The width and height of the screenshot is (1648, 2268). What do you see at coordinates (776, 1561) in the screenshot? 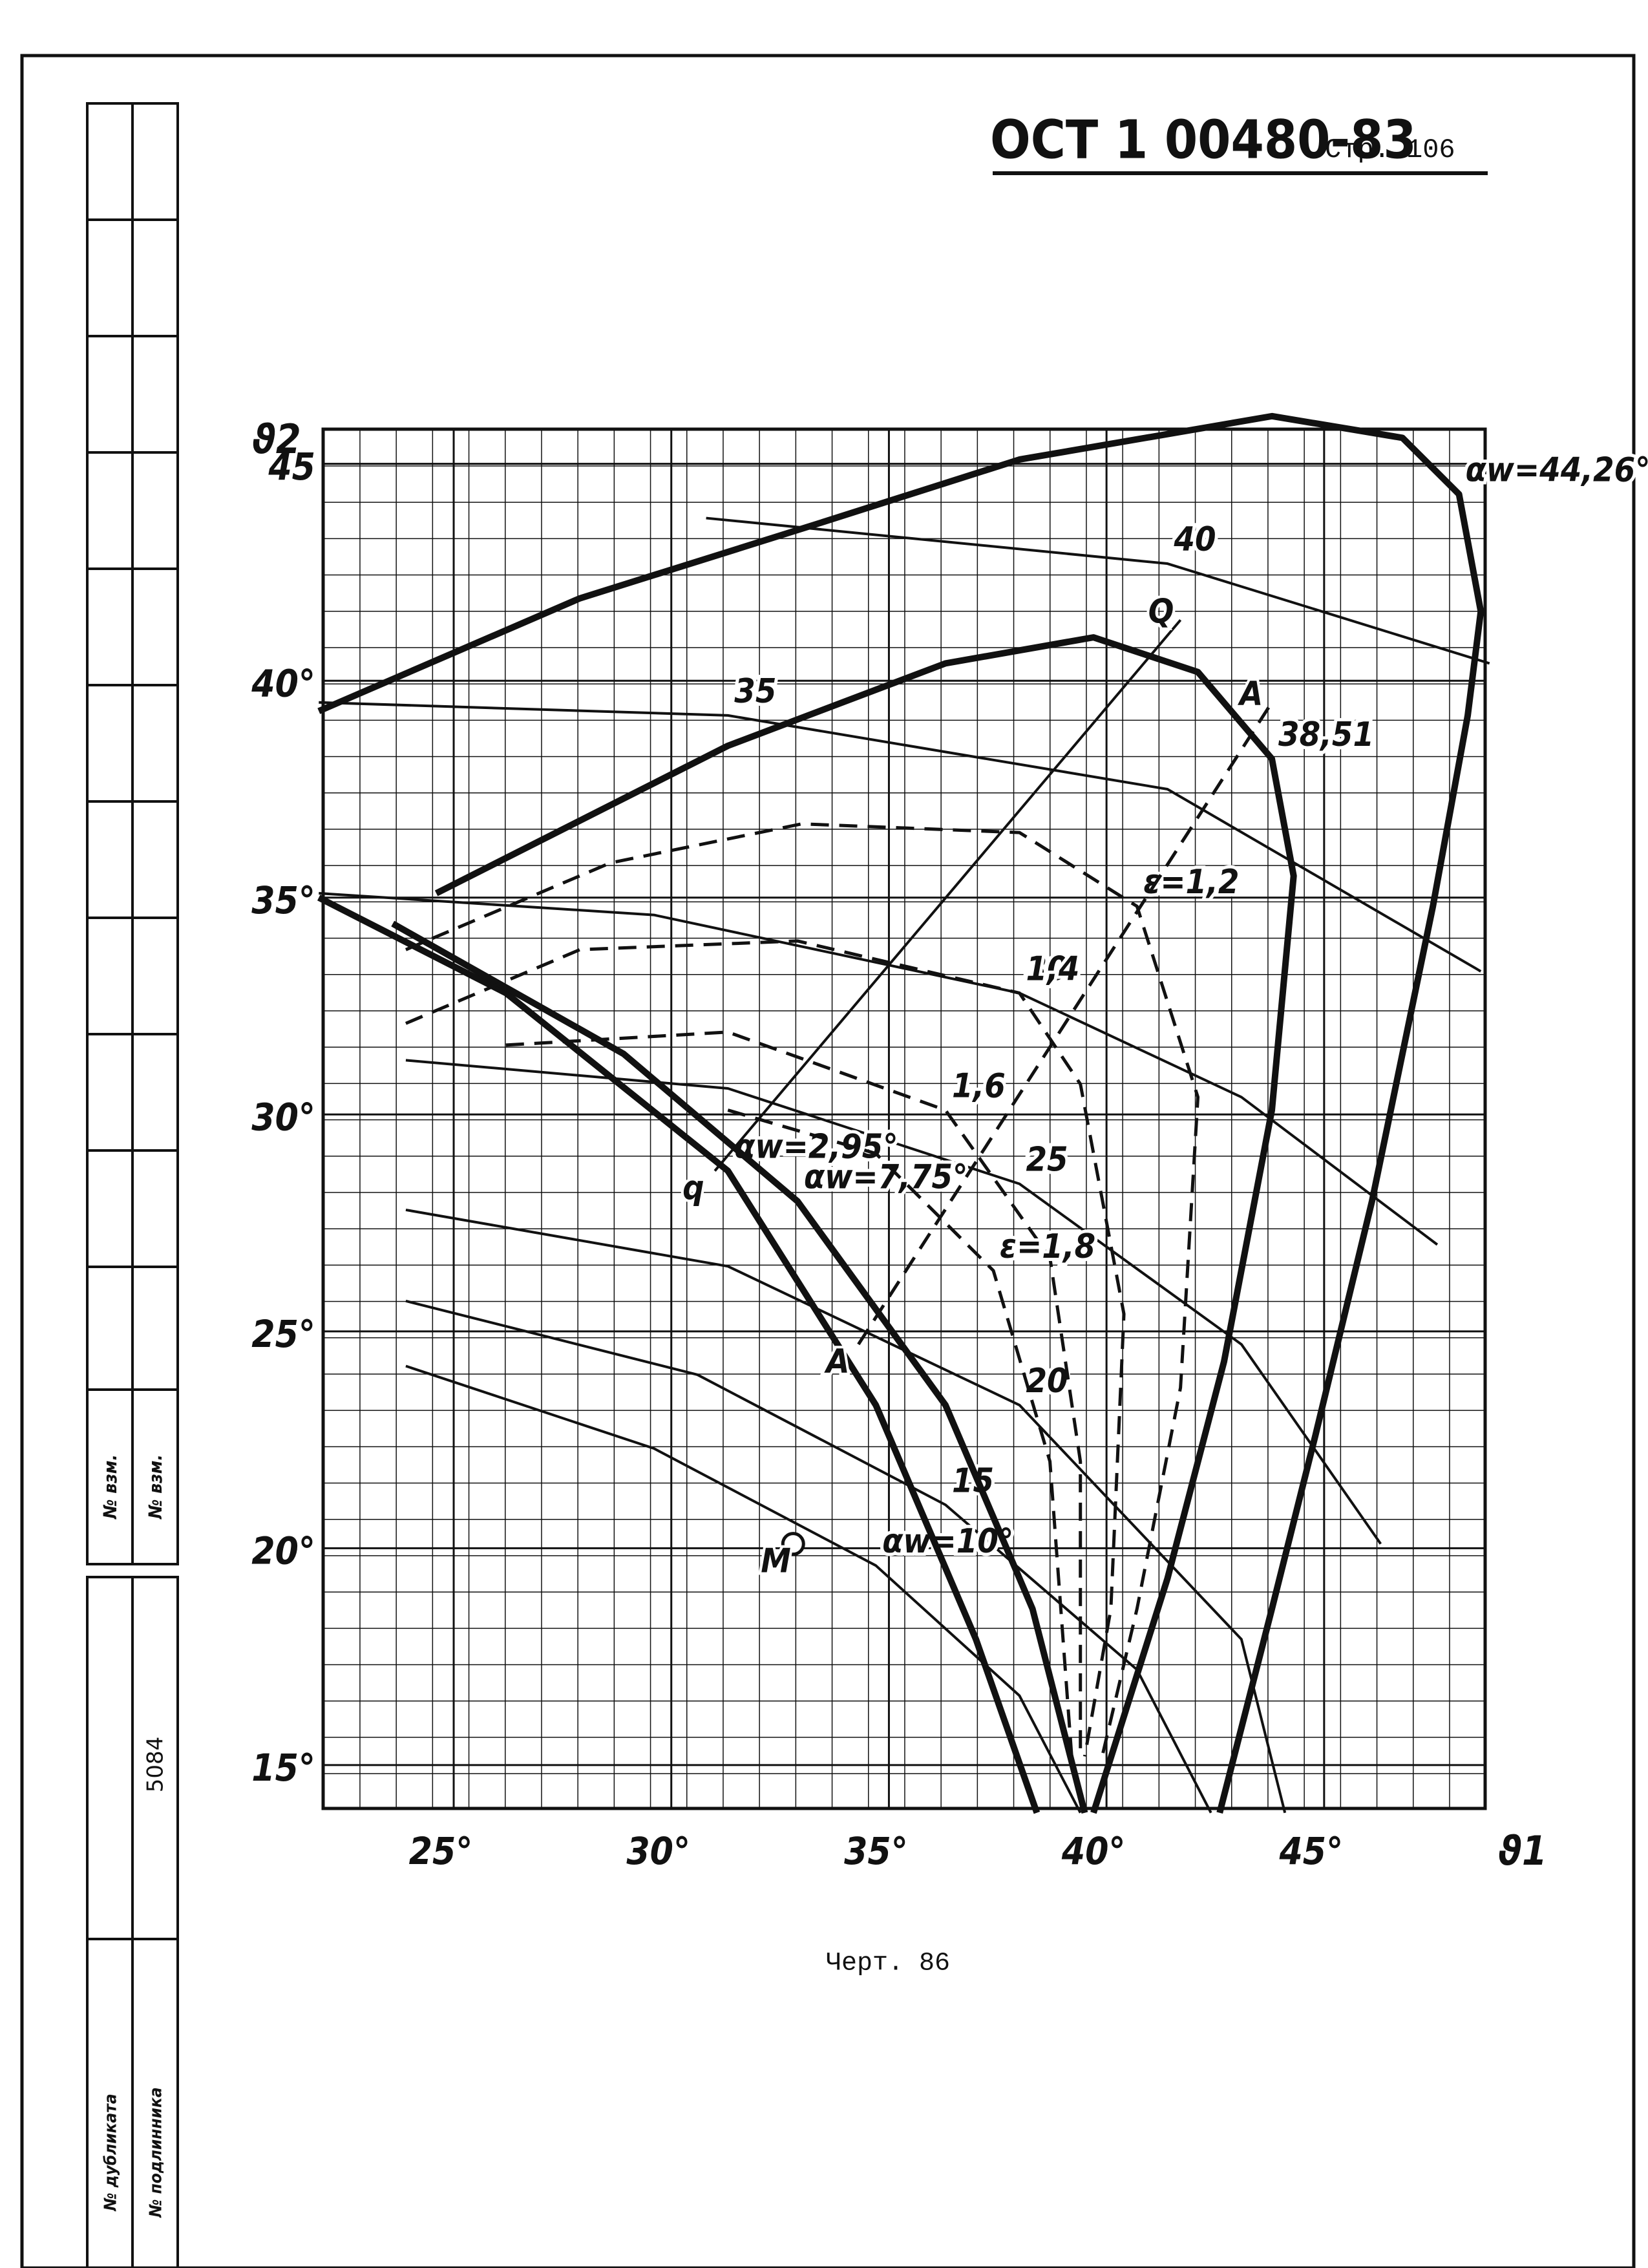
I see `point-label: M` at bounding box center [776, 1561].